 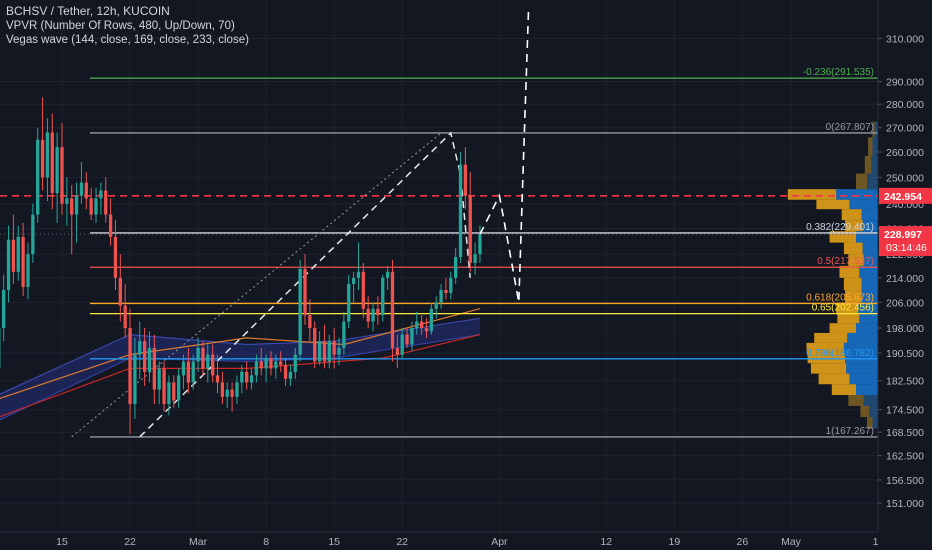 What do you see at coordinates (504, 155) in the screenshot?
I see `projection-path` at bounding box center [504, 155].